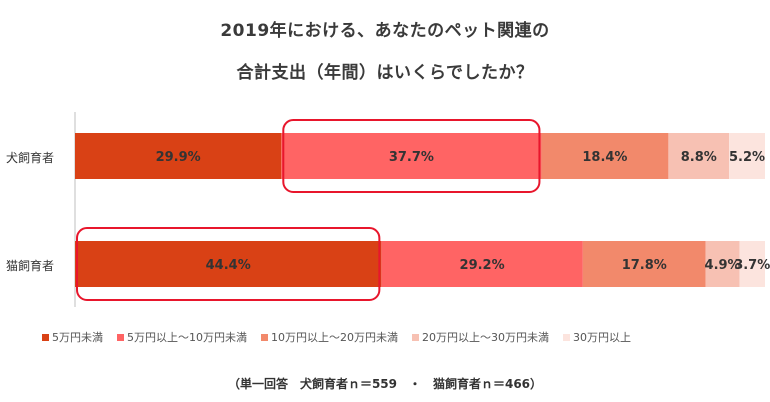 The image size is (770, 402). I want to click on footnote: （単一回答 犬飼育者ｎ＝559 ・ 猫飼育者ｎ＝466）, so click(385, 384).